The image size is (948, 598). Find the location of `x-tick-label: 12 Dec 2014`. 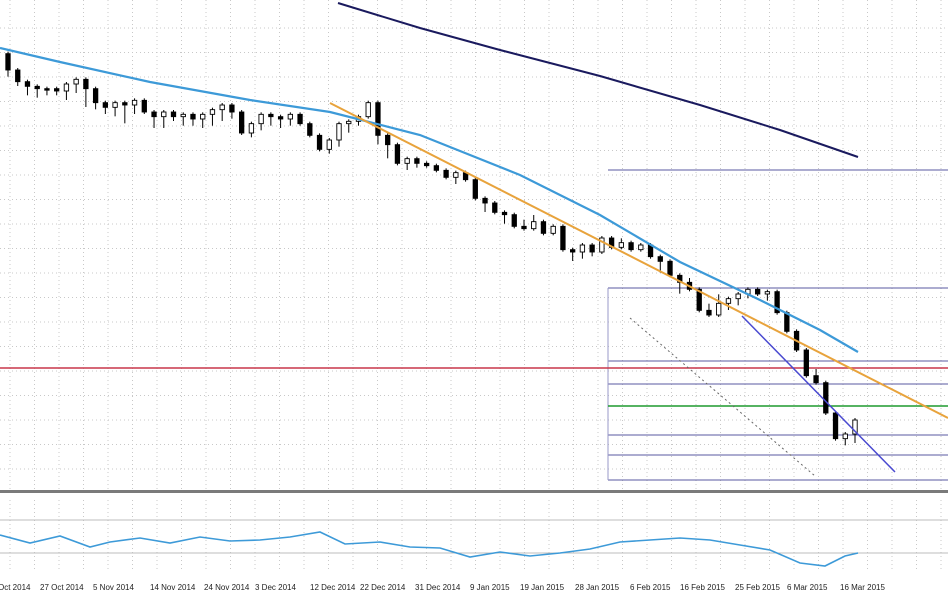

x-tick-label: 12 Dec 2014 is located at coordinates (333, 587).